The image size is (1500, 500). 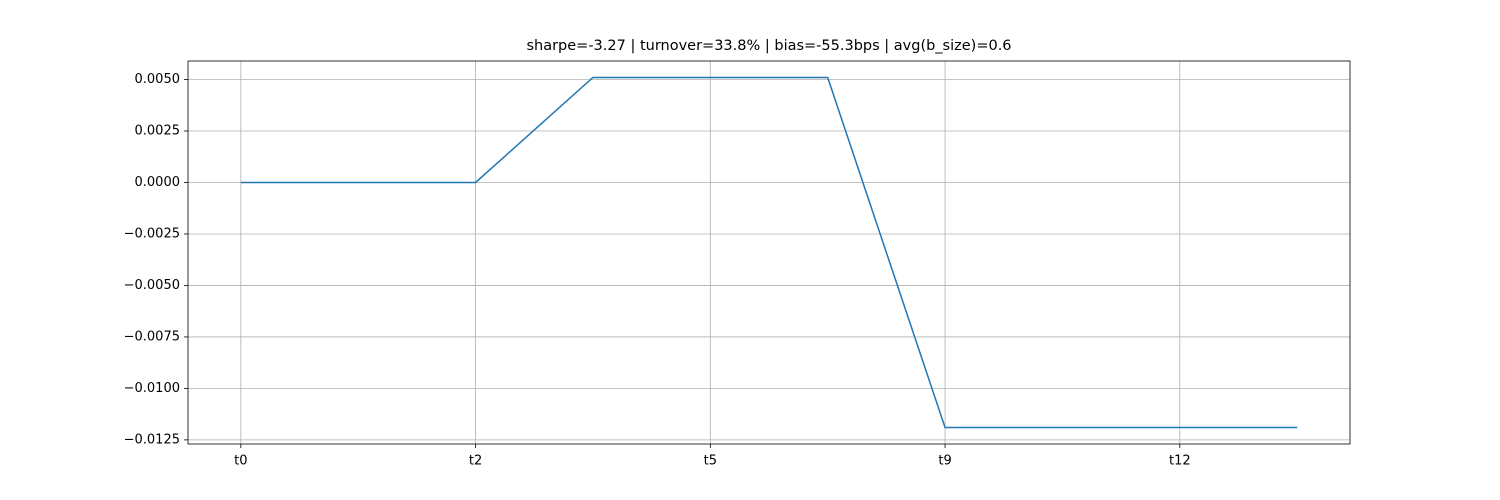 What do you see at coordinates (158, 131) in the screenshot?
I see `y-tick-label: 0.0025` at bounding box center [158, 131].